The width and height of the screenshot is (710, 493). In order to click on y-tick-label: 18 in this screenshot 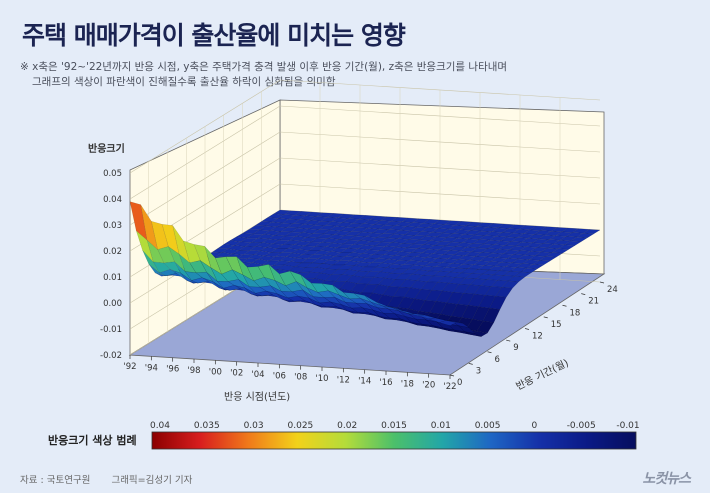, I will do `click(575, 313)`.